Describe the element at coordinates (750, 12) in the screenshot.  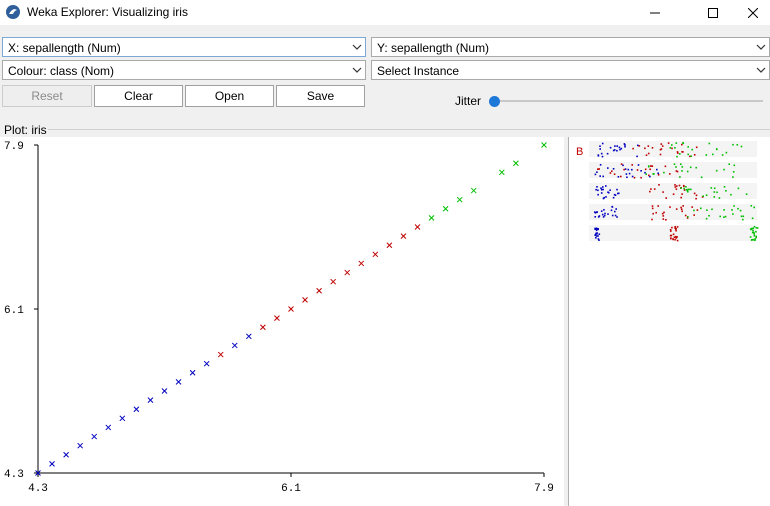
I see `close-button` at that location.